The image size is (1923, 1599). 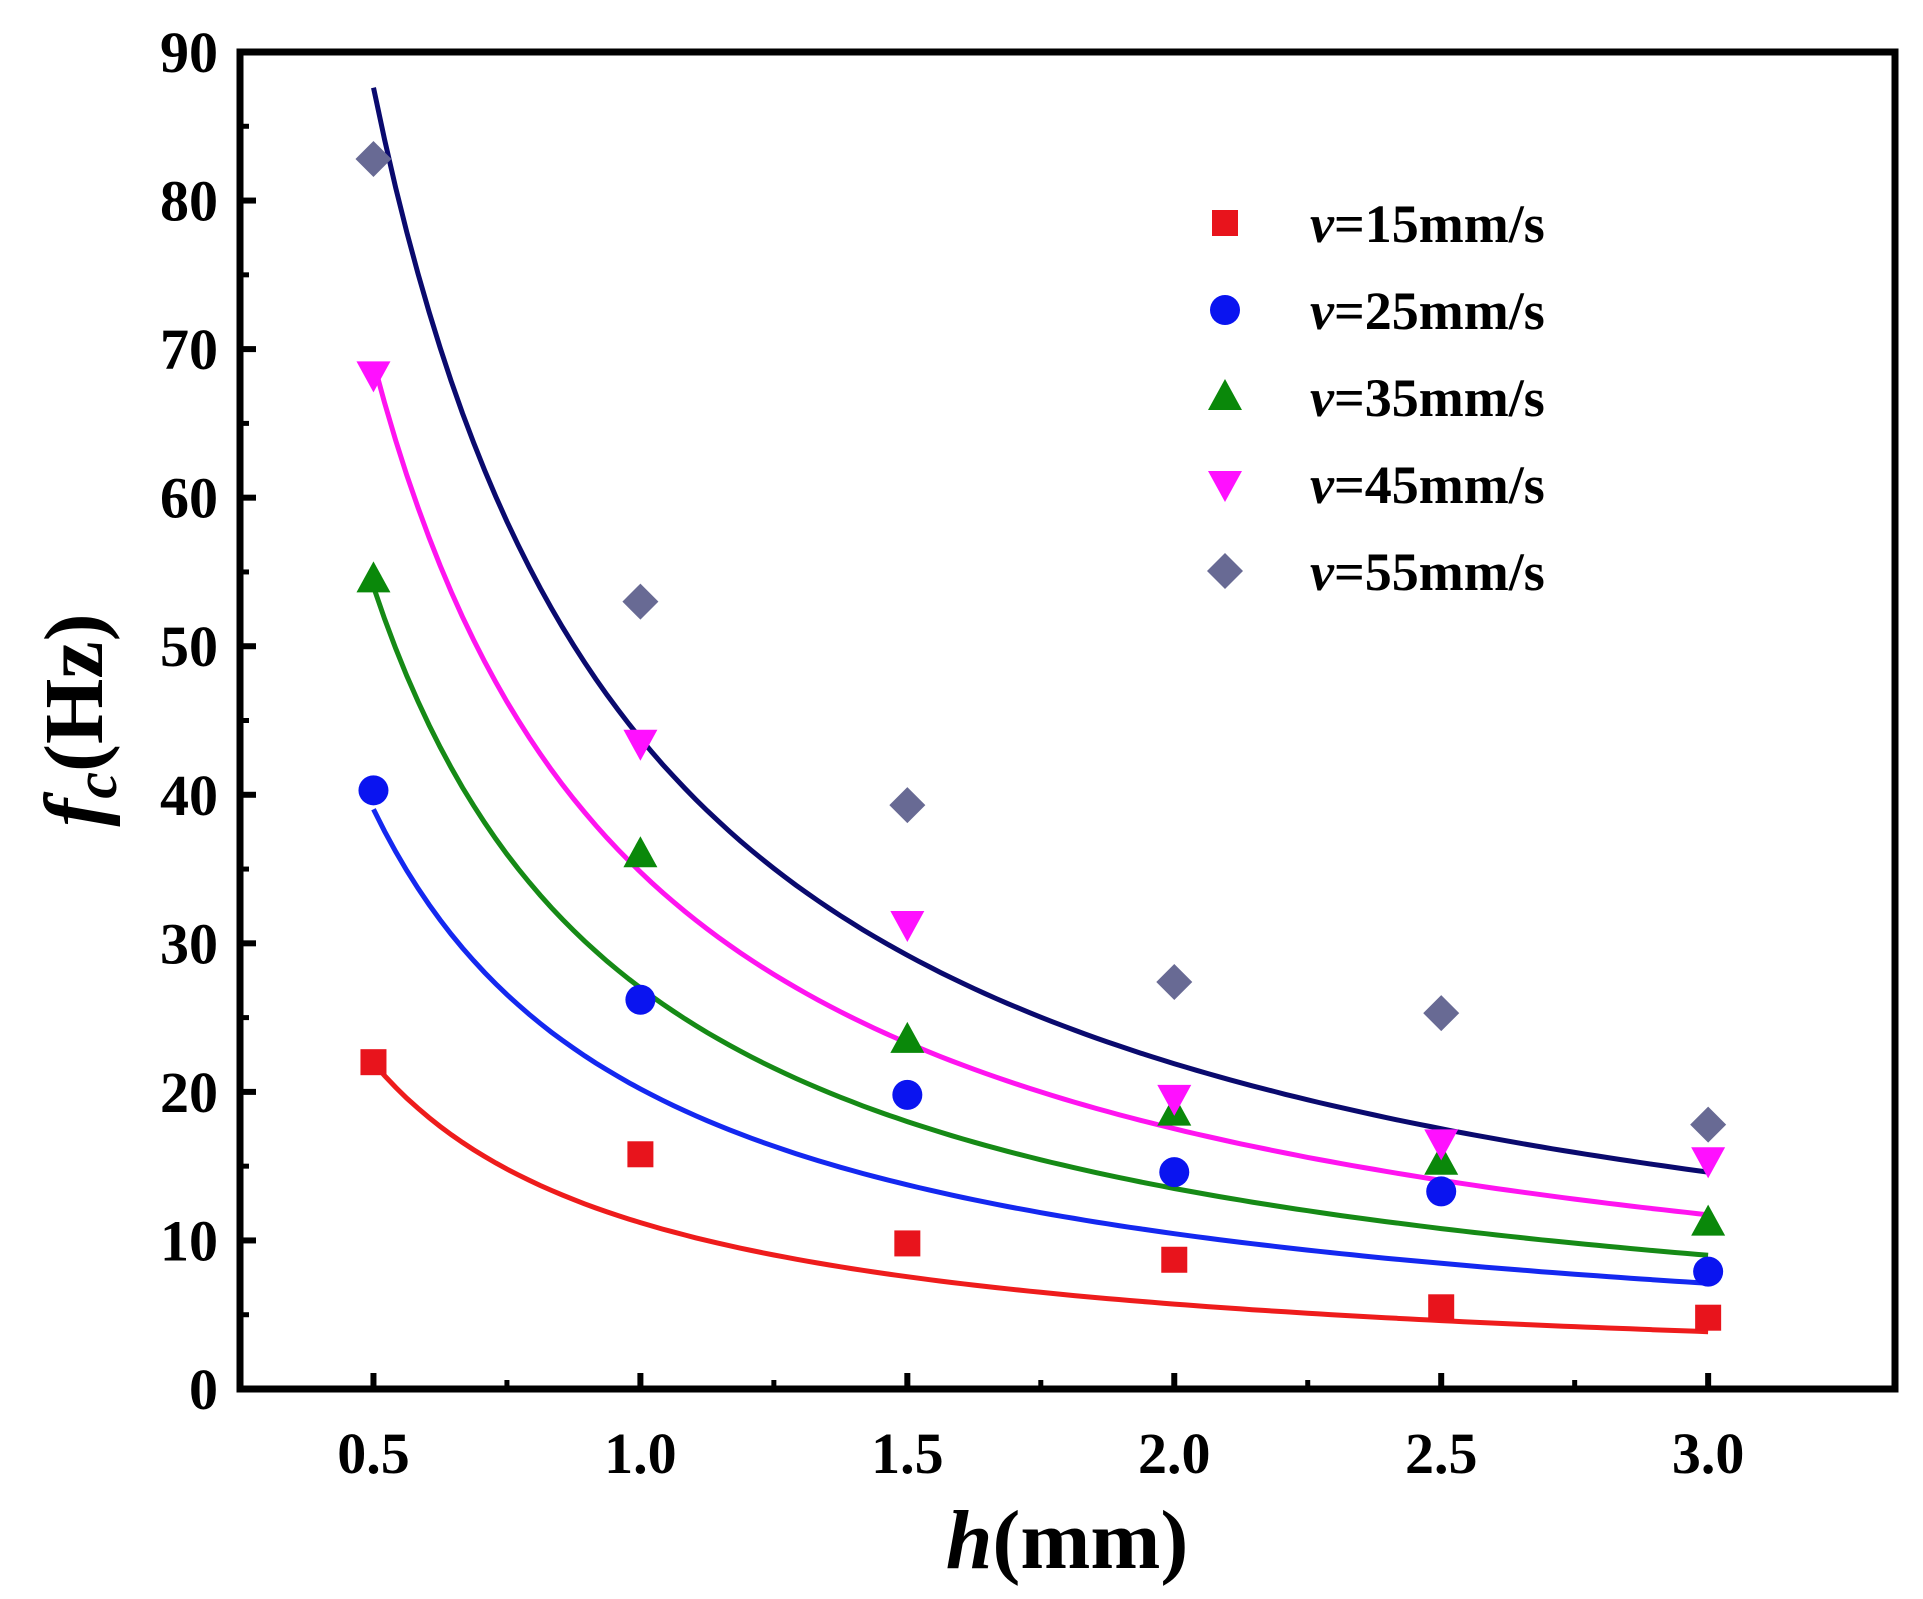 I want to click on x-tick-label: 1.5, so click(x=907, y=1453).